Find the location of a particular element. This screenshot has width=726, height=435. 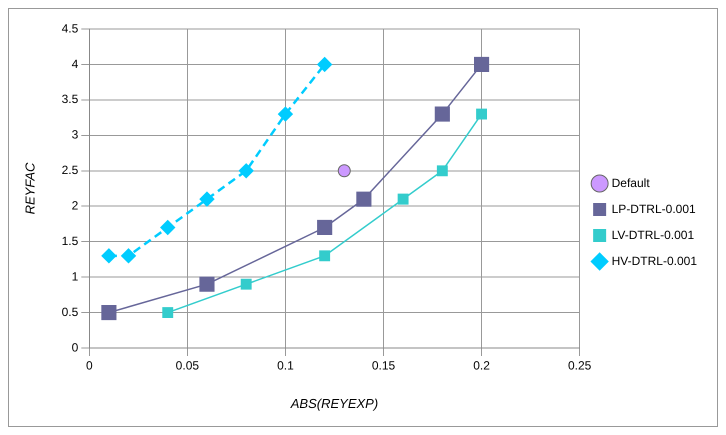

x-tick-label: 0 is located at coordinates (89, 365).